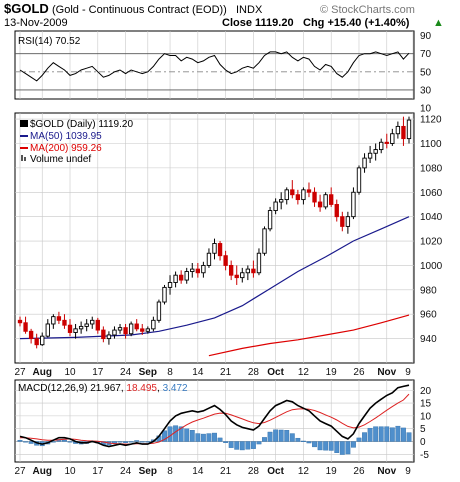 The image size is (460, 482). I want to click on x-tick-label: 9, so click(408, 471).